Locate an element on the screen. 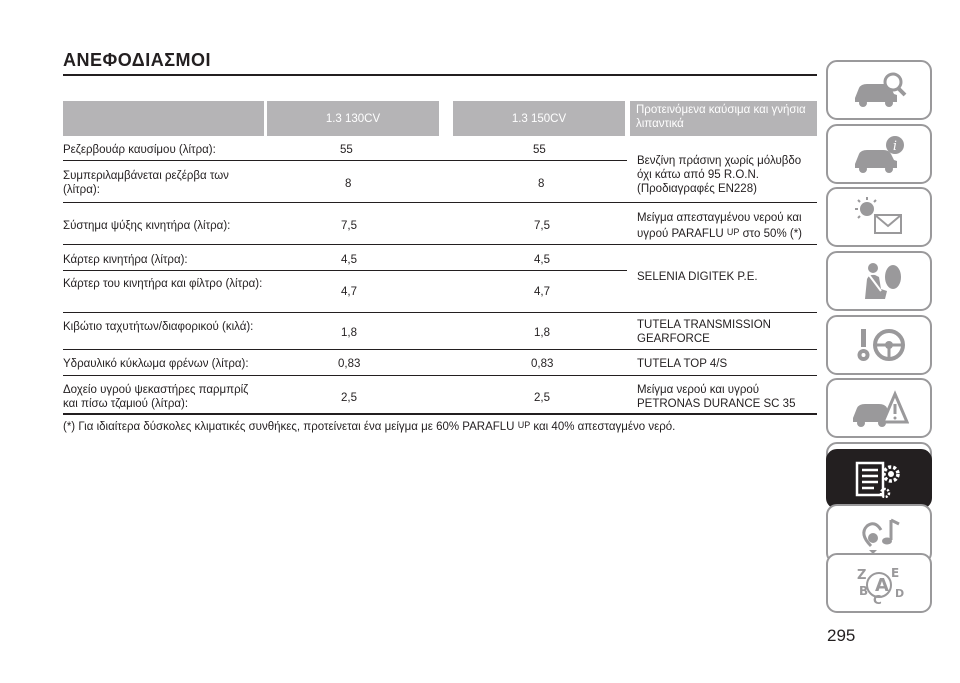 This screenshot has height=683, width=960. row-value-130cv: 4,7 is located at coordinates (349, 292).